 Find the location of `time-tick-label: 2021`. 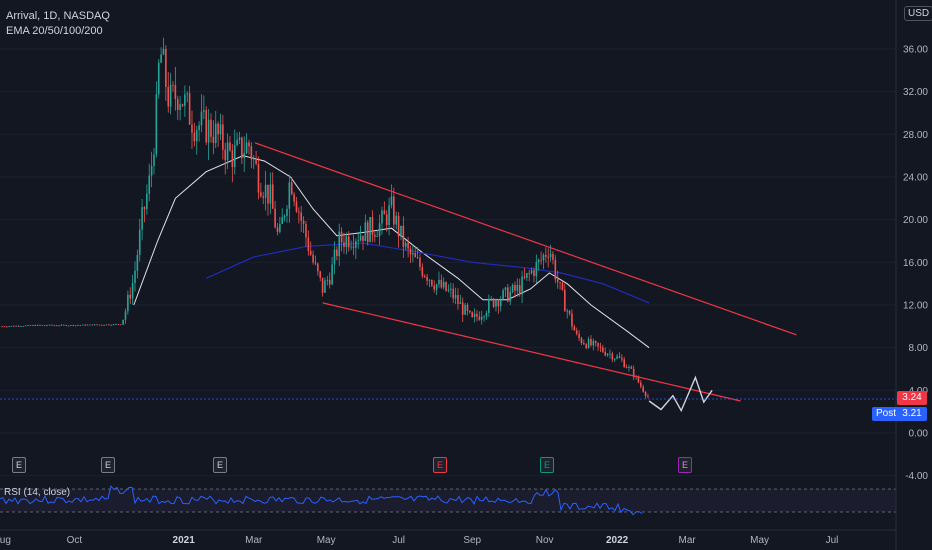

time-tick-label: 2021 is located at coordinates (184, 540).